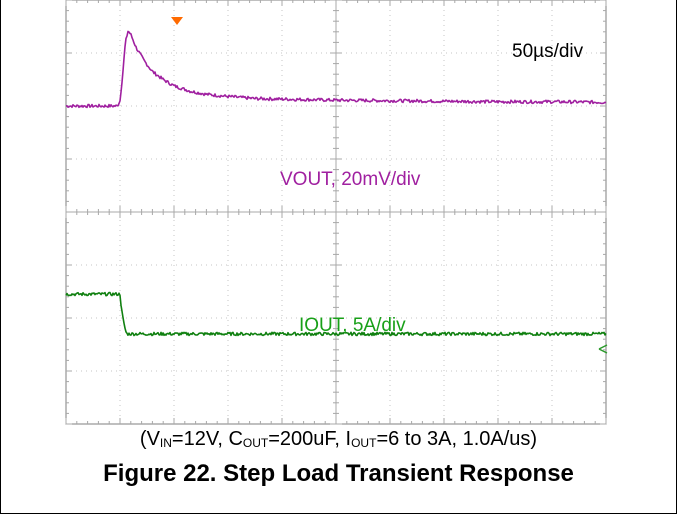 The height and width of the screenshot is (515, 677). What do you see at coordinates (350, 179) in the screenshot?
I see `vout-channel-label: VOUT, 20mV/div` at bounding box center [350, 179].